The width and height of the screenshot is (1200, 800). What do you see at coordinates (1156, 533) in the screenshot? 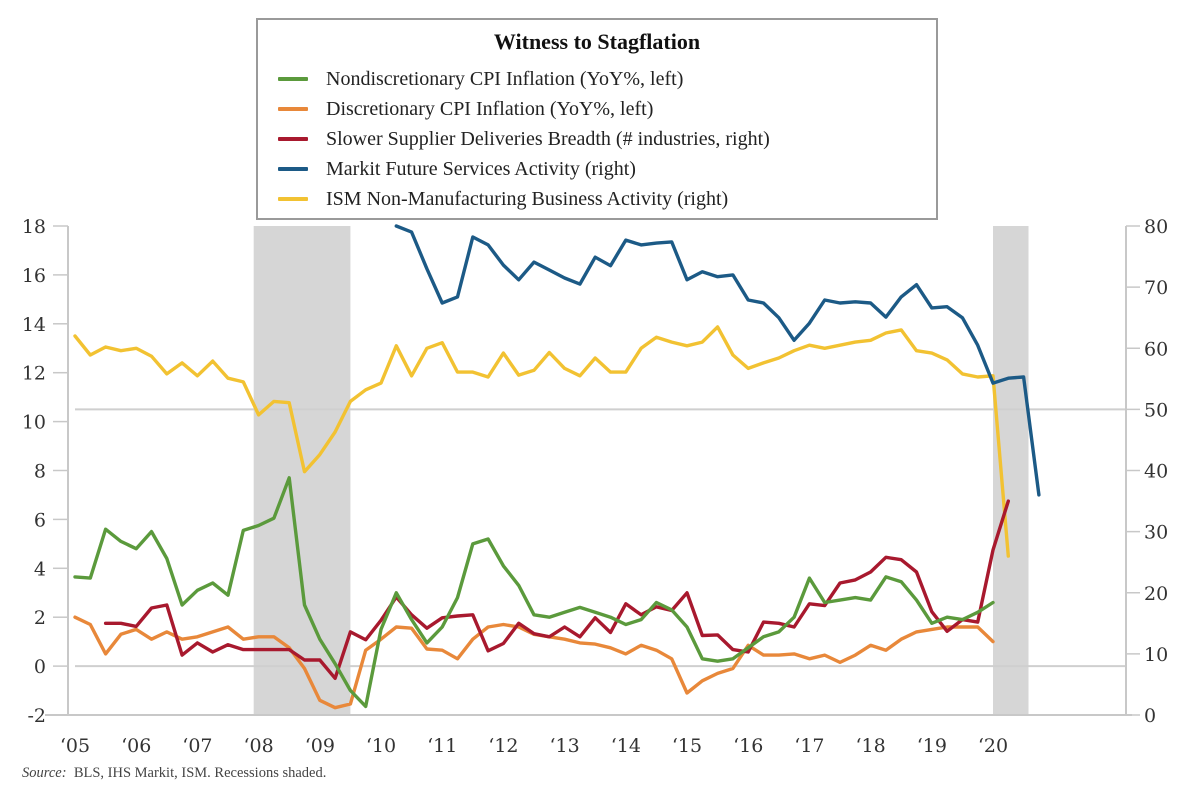
I see `right-tick-label: 30` at bounding box center [1156, 533].